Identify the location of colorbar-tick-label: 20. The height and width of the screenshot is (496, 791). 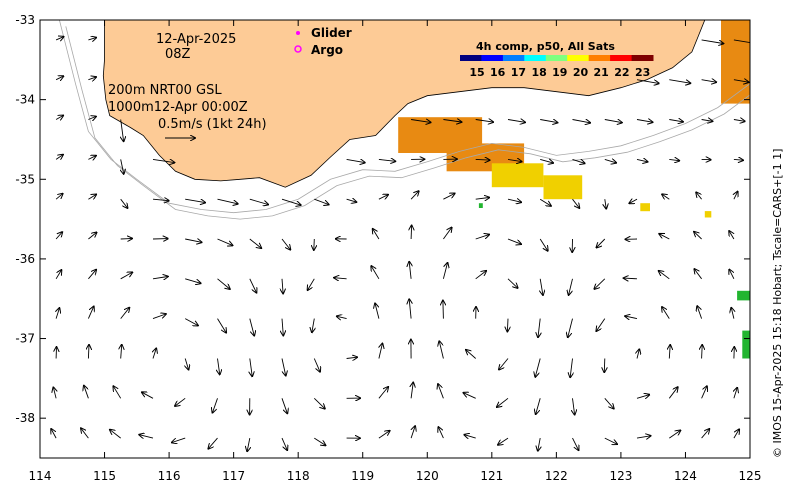
(581, 72).